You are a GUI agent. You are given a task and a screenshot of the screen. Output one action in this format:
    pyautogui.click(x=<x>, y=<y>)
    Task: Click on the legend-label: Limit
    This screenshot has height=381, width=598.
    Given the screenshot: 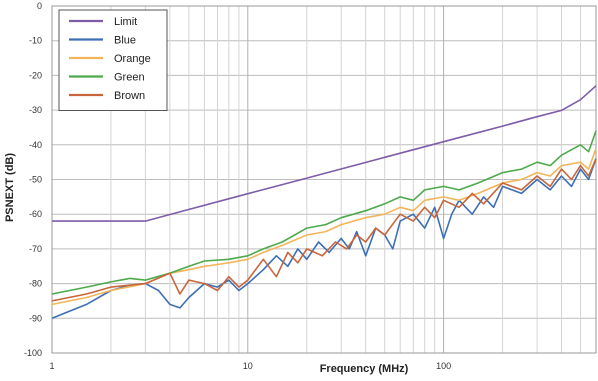 What is the action you would take?
    pyautogui.click(x=125, y=22)
    